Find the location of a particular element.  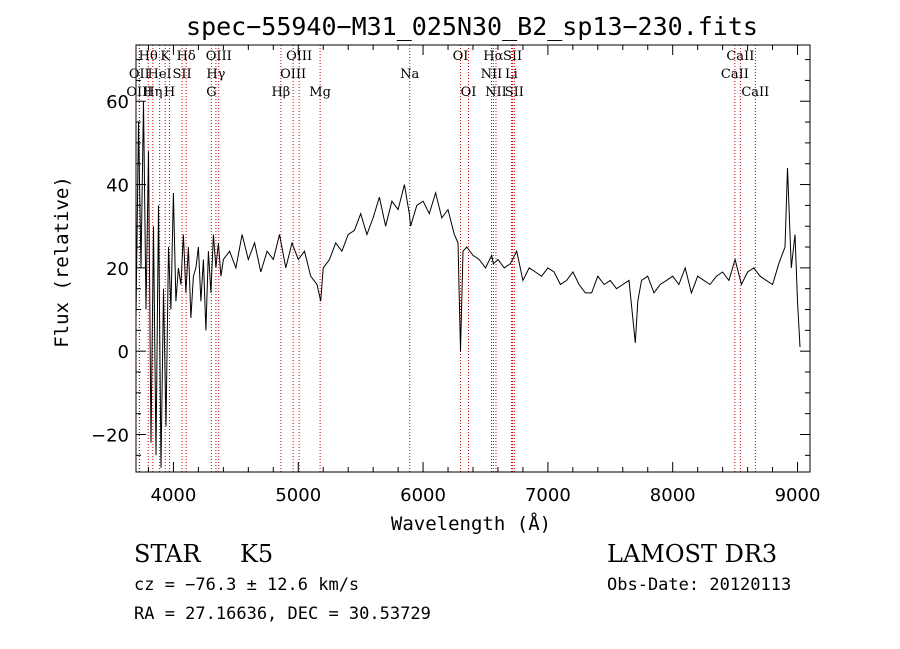

y-tick-label: 20 is located at coordinates (117, 269).